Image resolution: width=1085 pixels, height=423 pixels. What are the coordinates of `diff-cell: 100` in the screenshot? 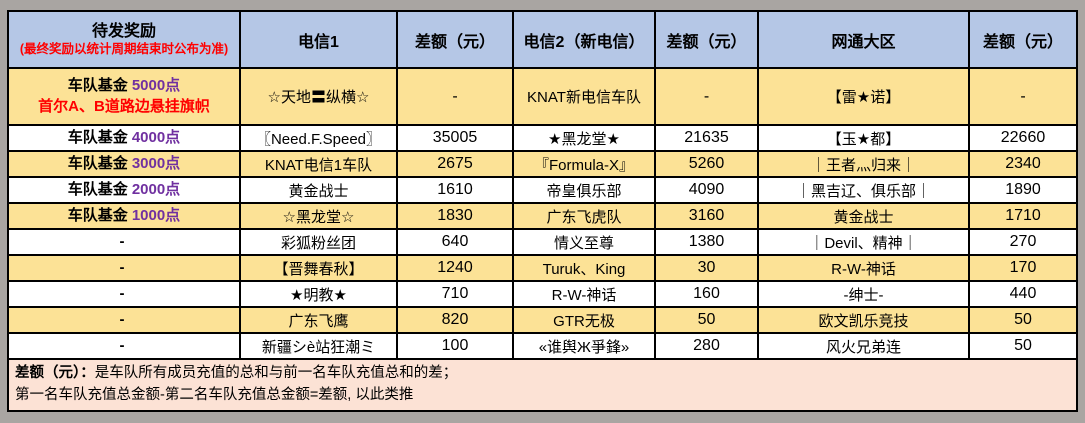 It's located at (455, 346).